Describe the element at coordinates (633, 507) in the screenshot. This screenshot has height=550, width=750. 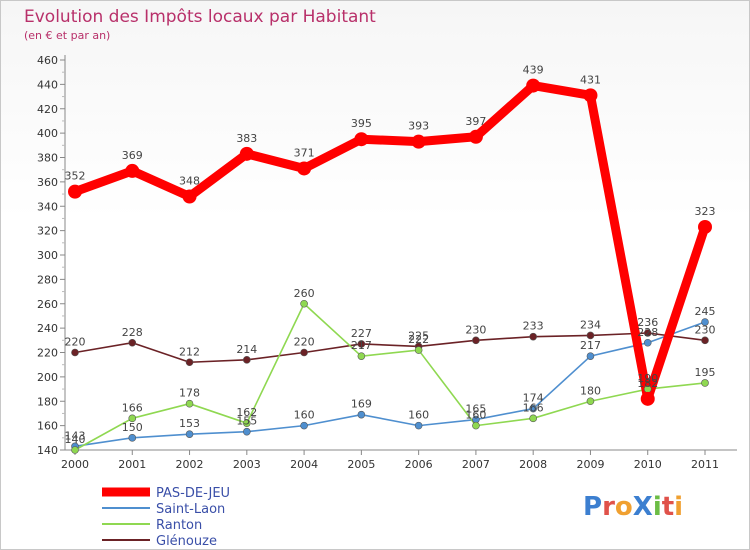
I see `proxiti-logo-text: ProXiti` at that location.